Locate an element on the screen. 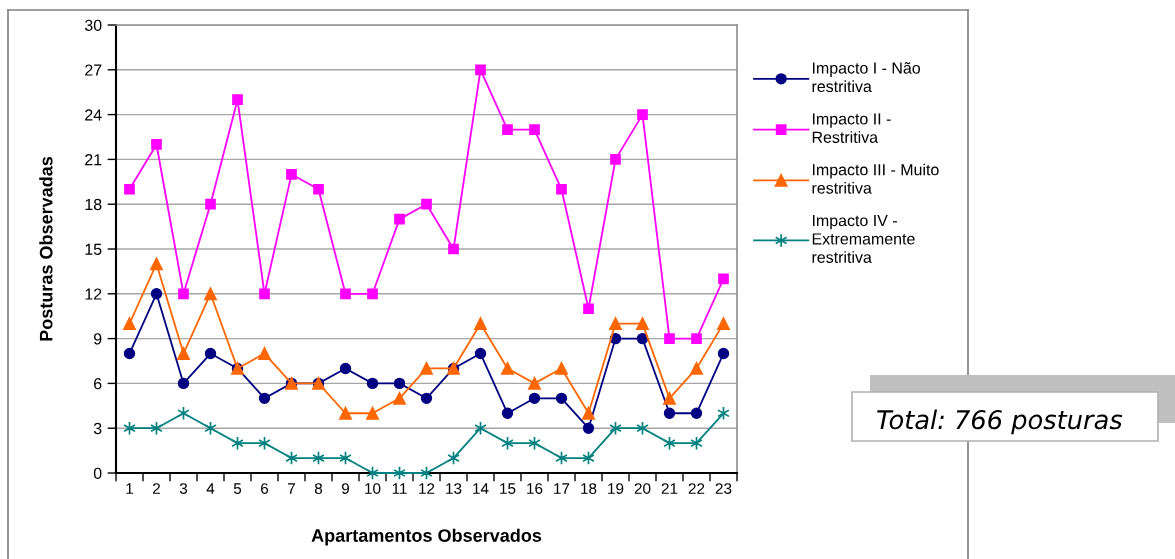  y-tick-label: 15 is located at coordinates (93, 249).